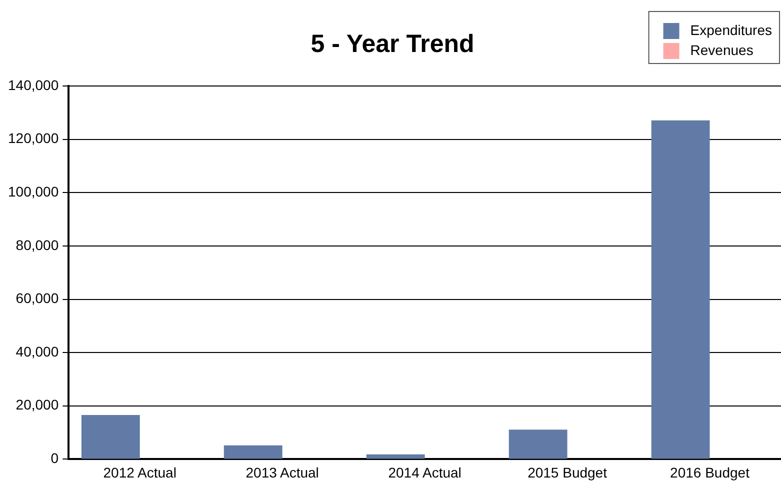 This screenshot has width=781, height=498. Describe the element at coordinates (54, 458) in the screenshot. I see `y-tick-label: 0` at that location.